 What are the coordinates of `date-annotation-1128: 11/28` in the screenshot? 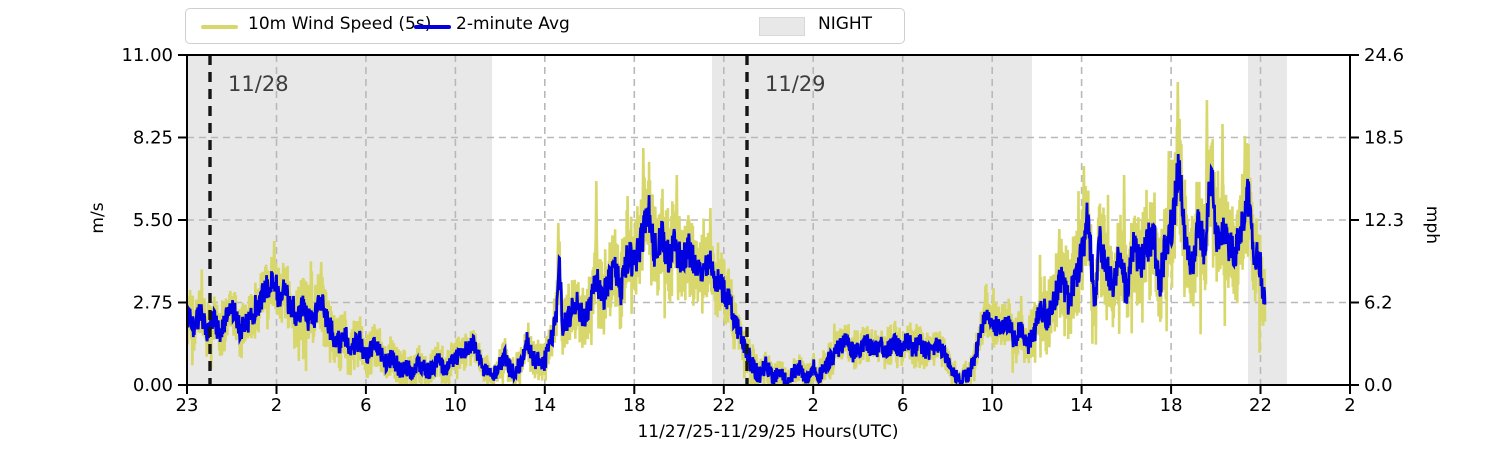 It's located at (258, 84).